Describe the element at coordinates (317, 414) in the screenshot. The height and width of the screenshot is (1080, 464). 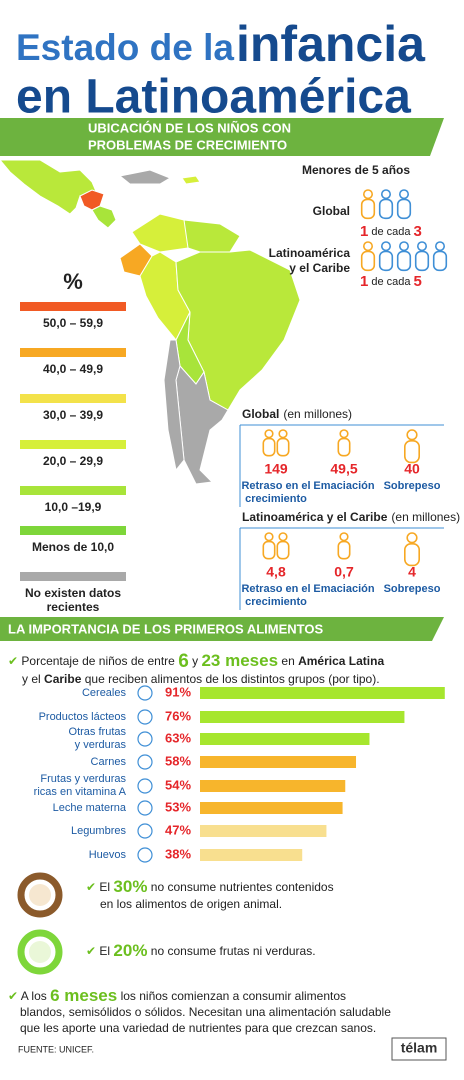
I see `box-title-unit: (en millones)` at that location.